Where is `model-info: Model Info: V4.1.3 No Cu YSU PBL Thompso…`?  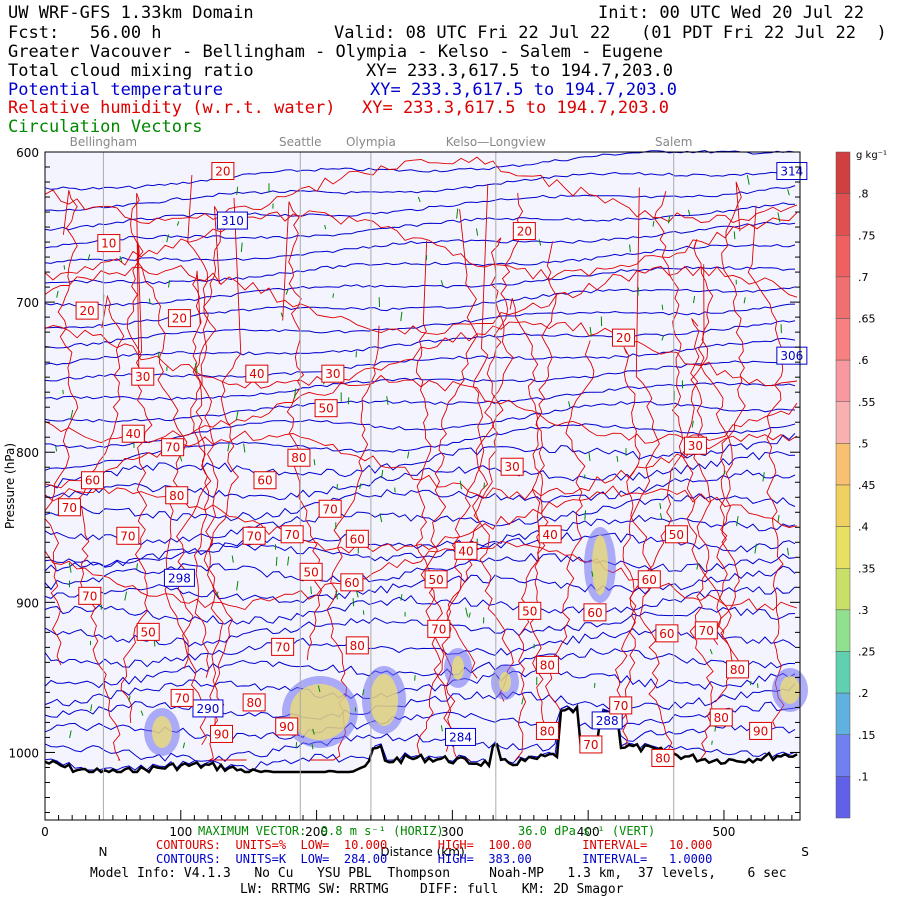
model-info: Model Info: V4.1.3 No Cu YSU PBL Thompso… is located at coordinates (438, 873).